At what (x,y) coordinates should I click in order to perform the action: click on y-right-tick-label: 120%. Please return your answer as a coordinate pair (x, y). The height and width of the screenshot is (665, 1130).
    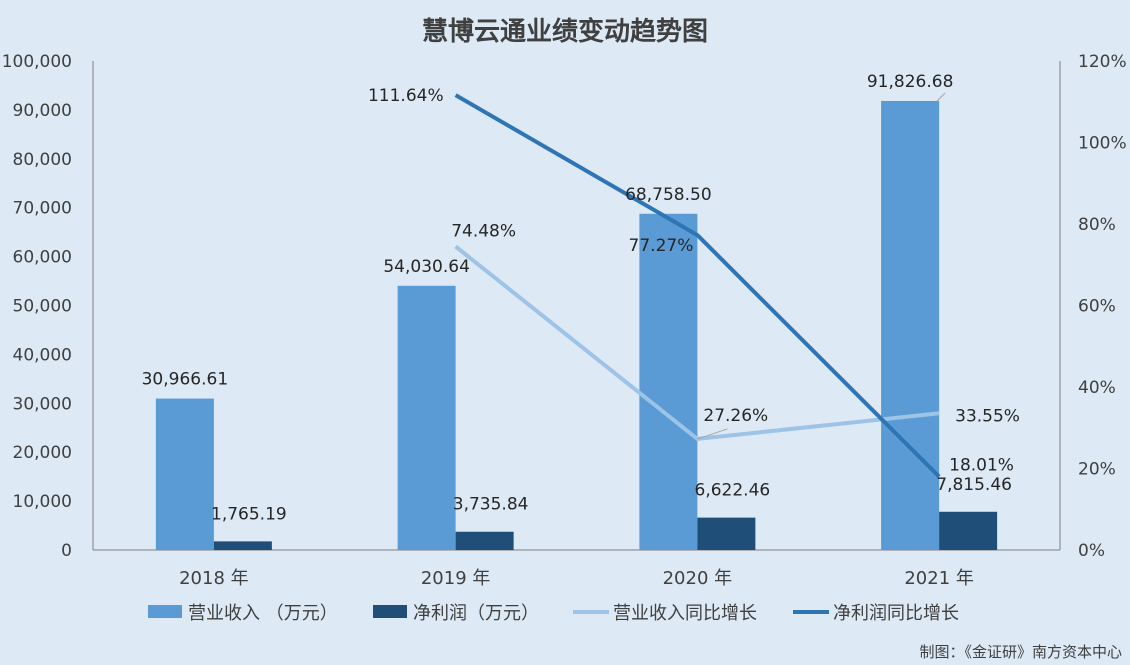
    Looking at the image, I should click on (1102, 62).